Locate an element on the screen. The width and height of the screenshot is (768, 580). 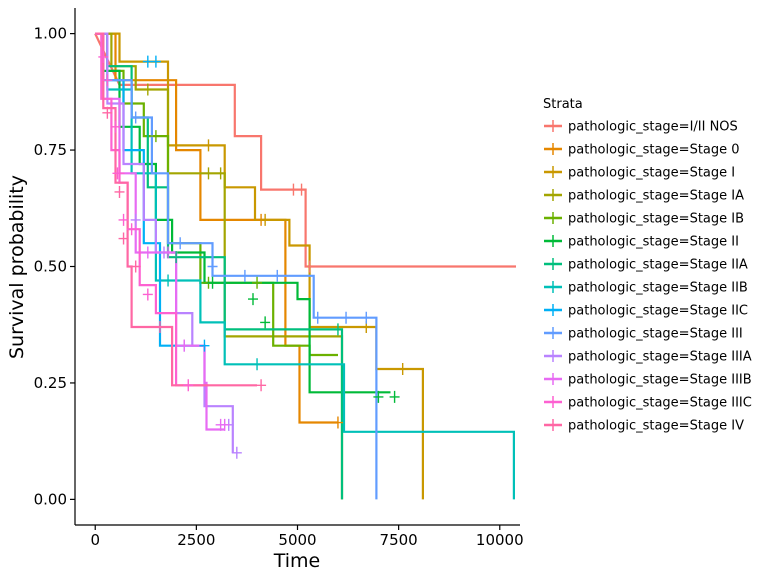
legend-item: pathologic_stage=Stage IA is located at coordinates (644, 196).